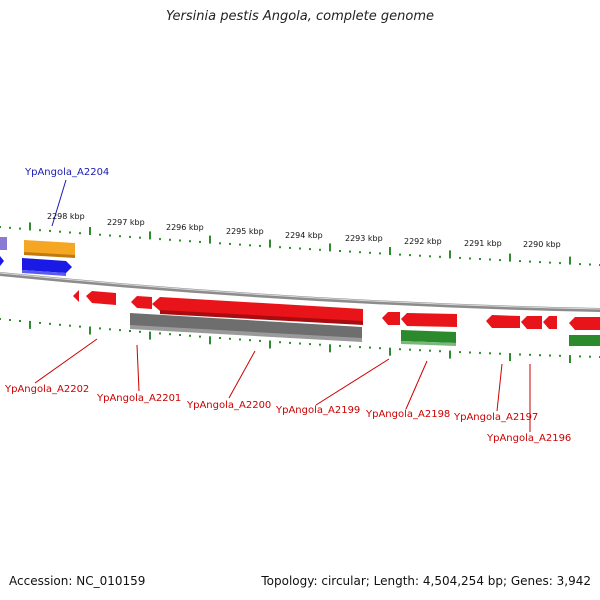 This screenshot has height=600, width=600. I want to click on outer-tick-ring, so click(300, 244).